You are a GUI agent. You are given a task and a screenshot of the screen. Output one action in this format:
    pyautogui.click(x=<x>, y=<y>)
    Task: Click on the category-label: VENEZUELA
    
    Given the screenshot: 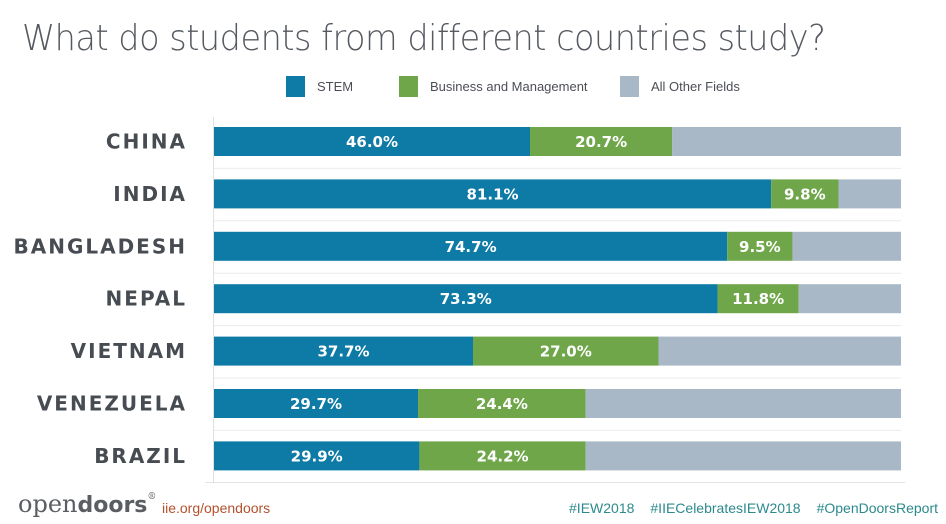 What is the action you would take?
    pyautogui.click(x=112, y=404)
    